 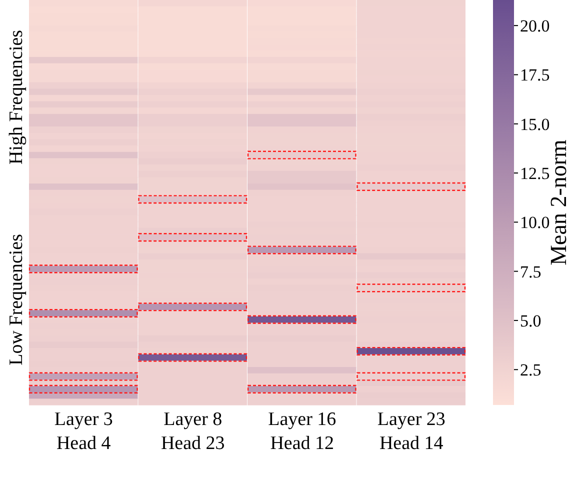 What do you see at coordinates (302, 431) in the screenshot?
I see `x-tick-label: Layer 16 Head 12` at bounding box center [302, 431].